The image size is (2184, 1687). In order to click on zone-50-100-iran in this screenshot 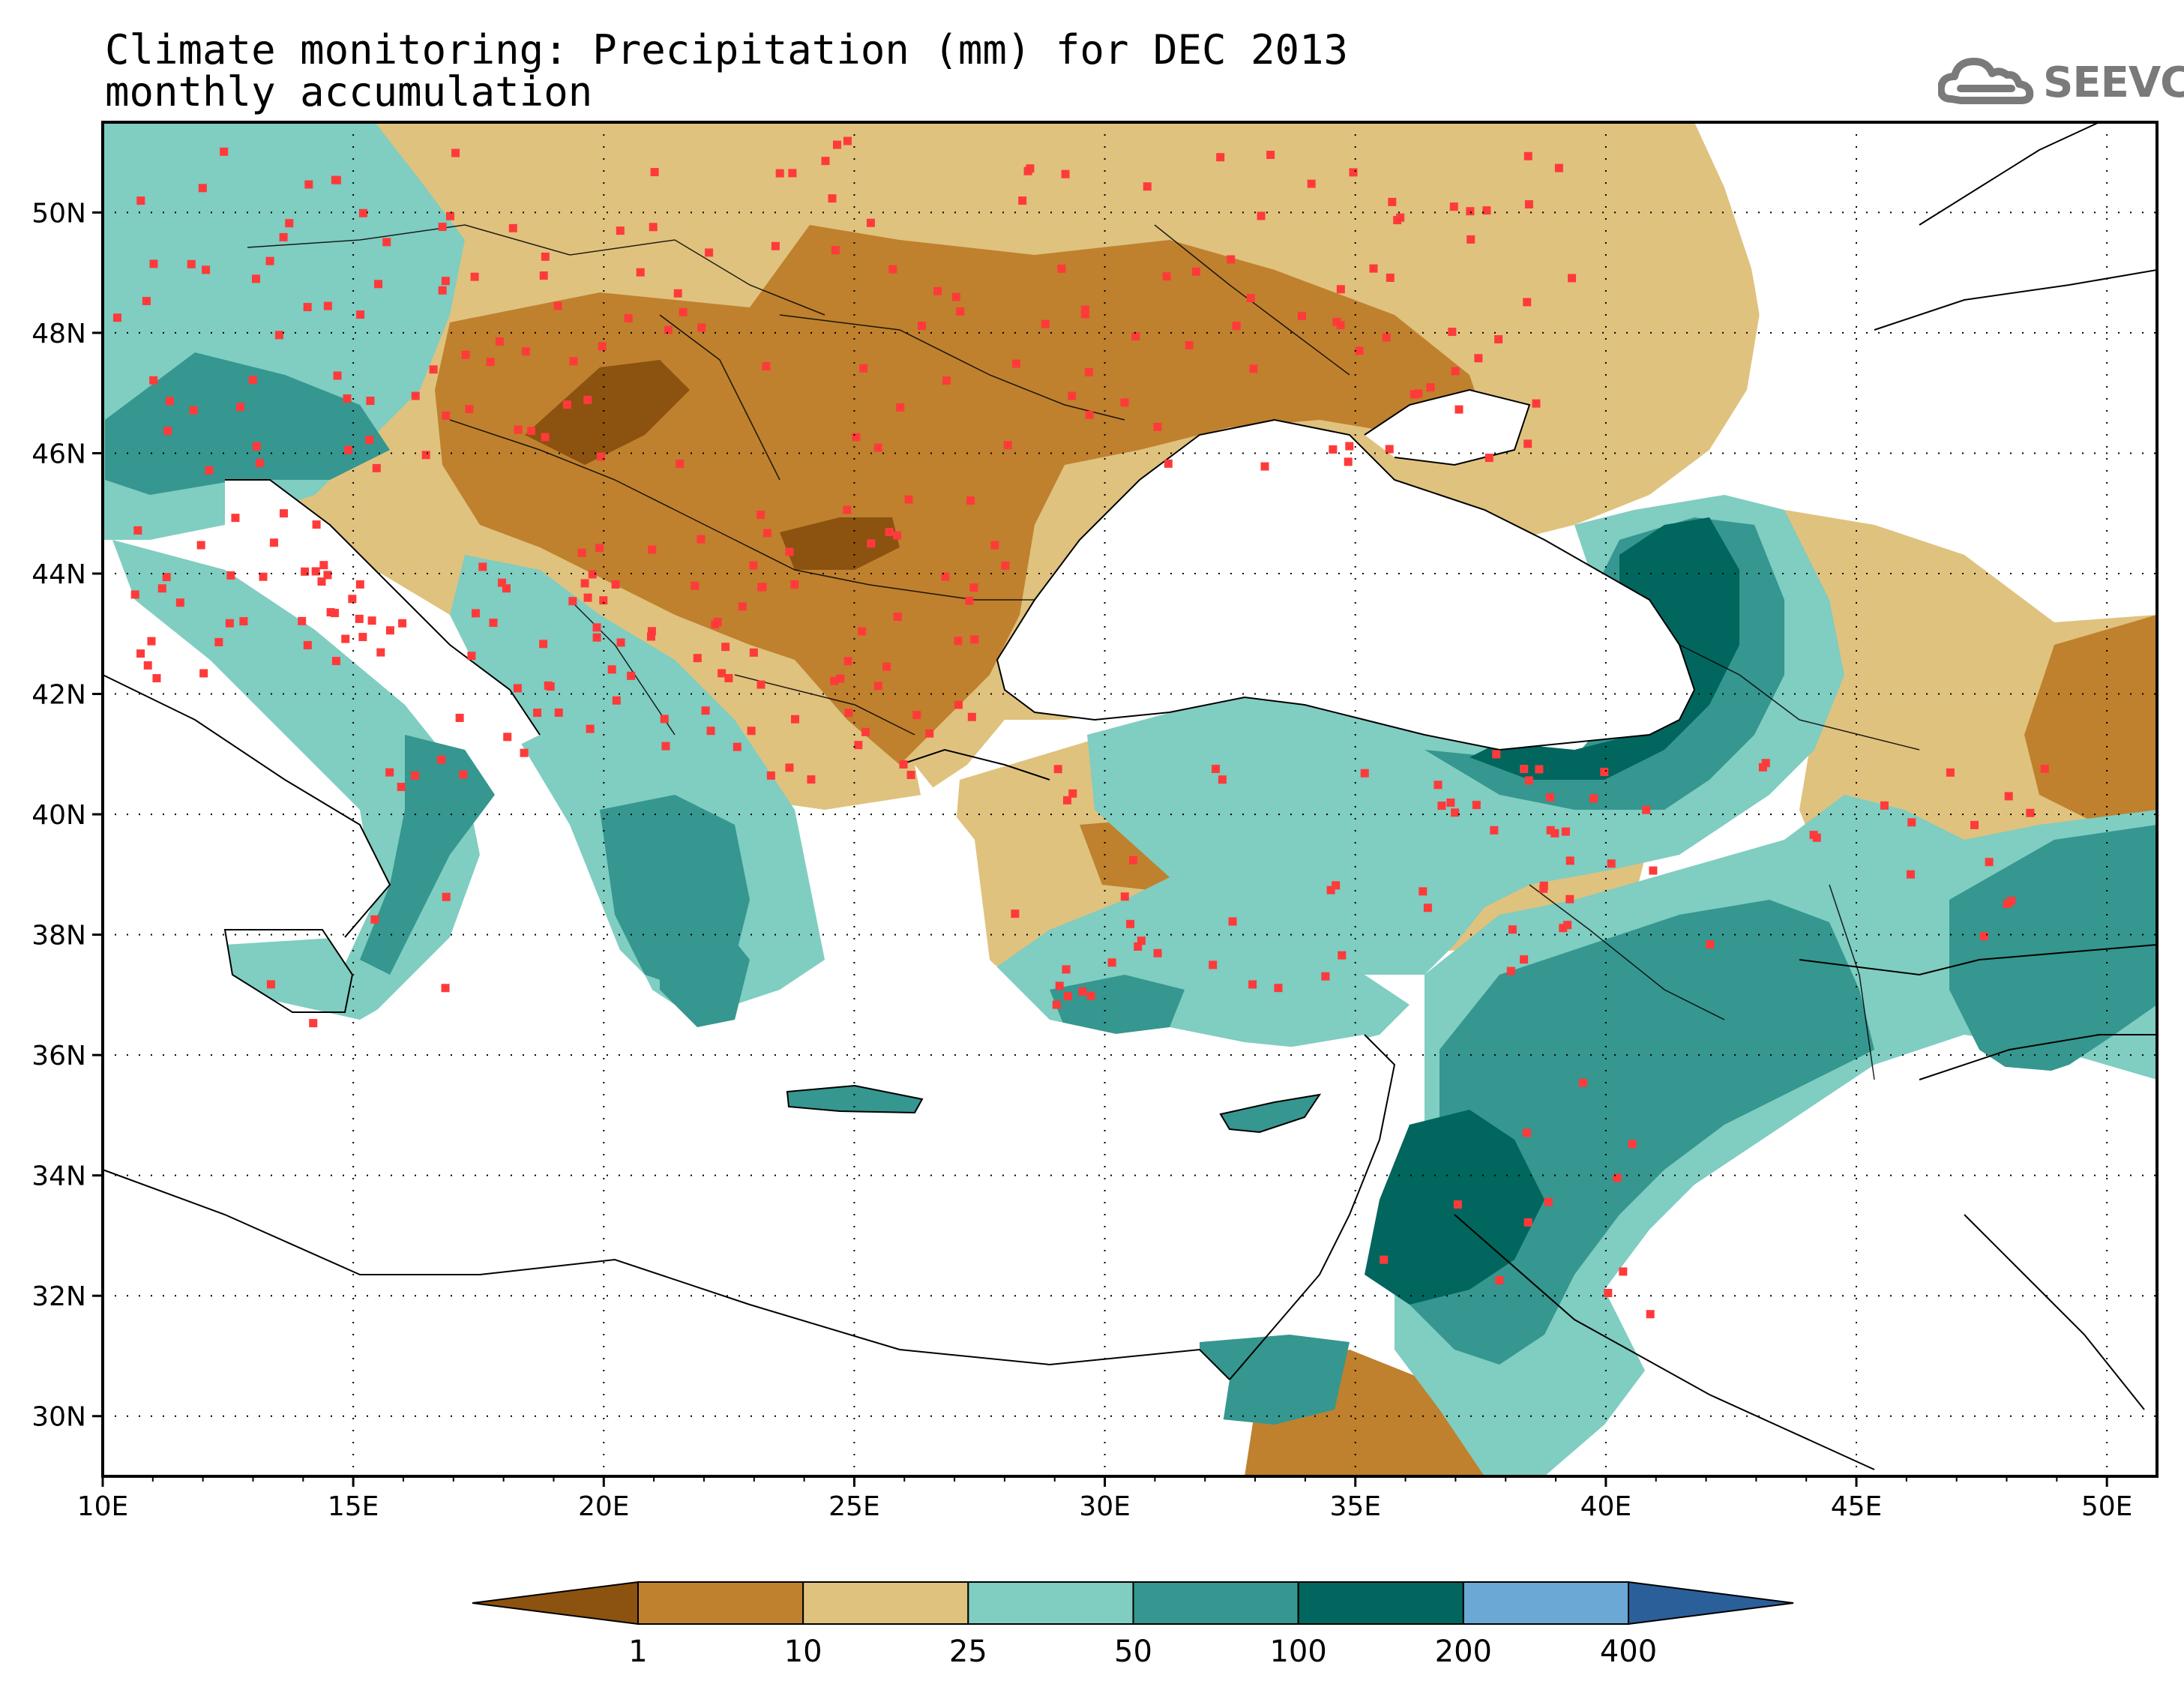, I will do `click(2053, 952)`.